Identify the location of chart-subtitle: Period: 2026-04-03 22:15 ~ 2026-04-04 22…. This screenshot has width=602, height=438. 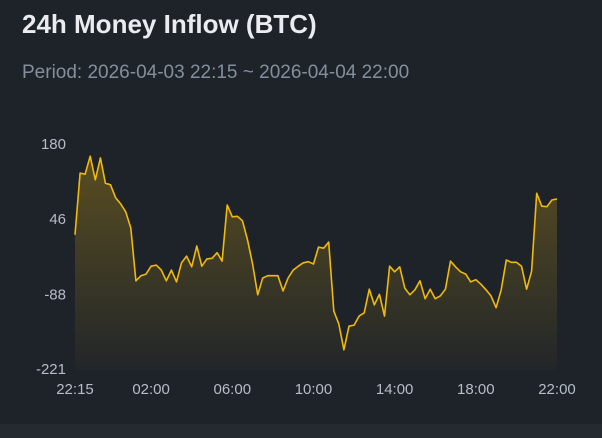
(215, 72).